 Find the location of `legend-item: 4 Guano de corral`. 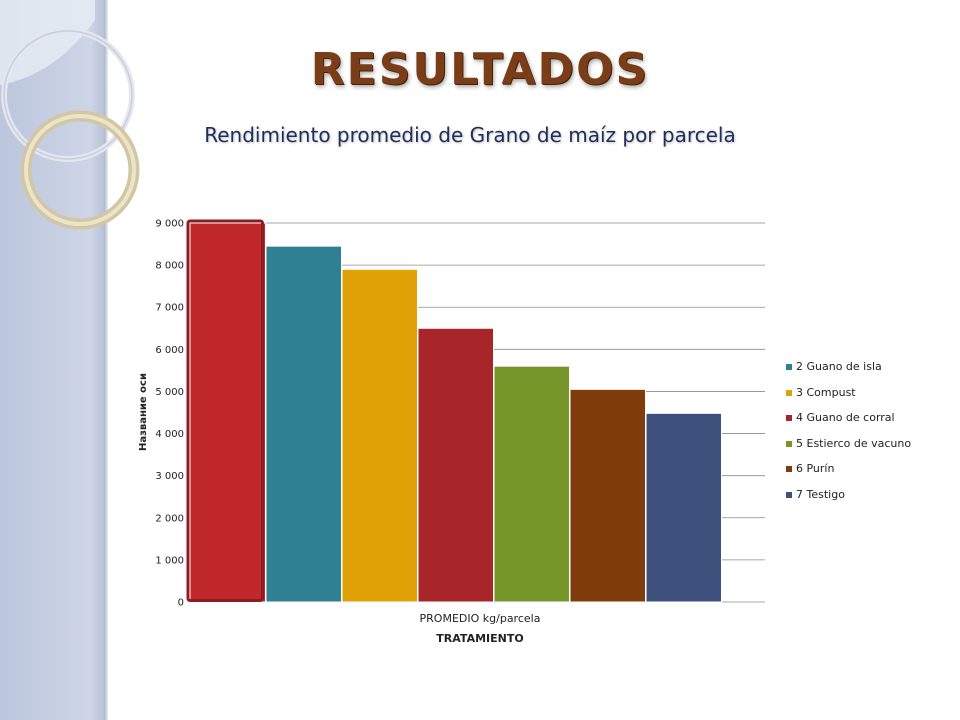

legend-item: 4 Guano de corral is located at coordinates (840, 417).